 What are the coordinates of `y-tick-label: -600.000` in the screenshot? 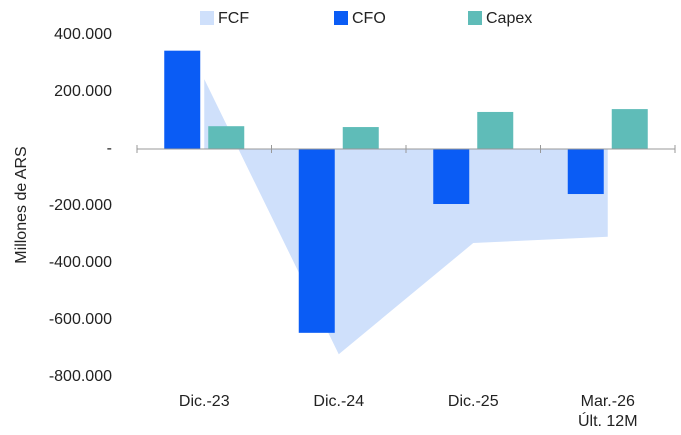 It's located at (80, 319).